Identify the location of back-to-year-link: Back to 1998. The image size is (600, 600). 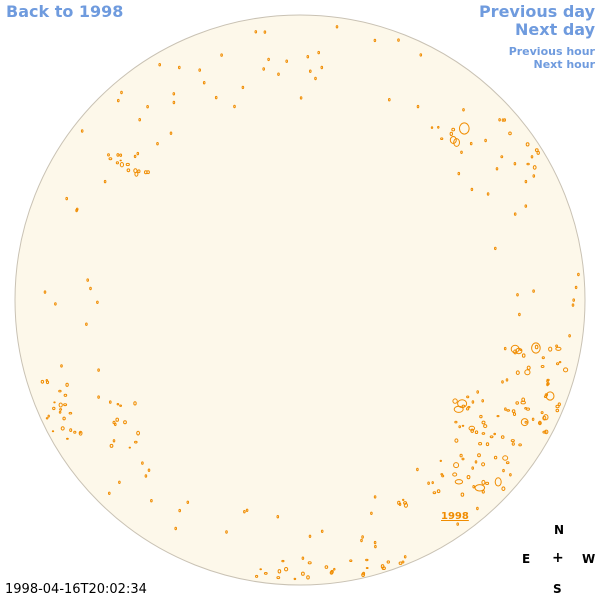
(65, 11).